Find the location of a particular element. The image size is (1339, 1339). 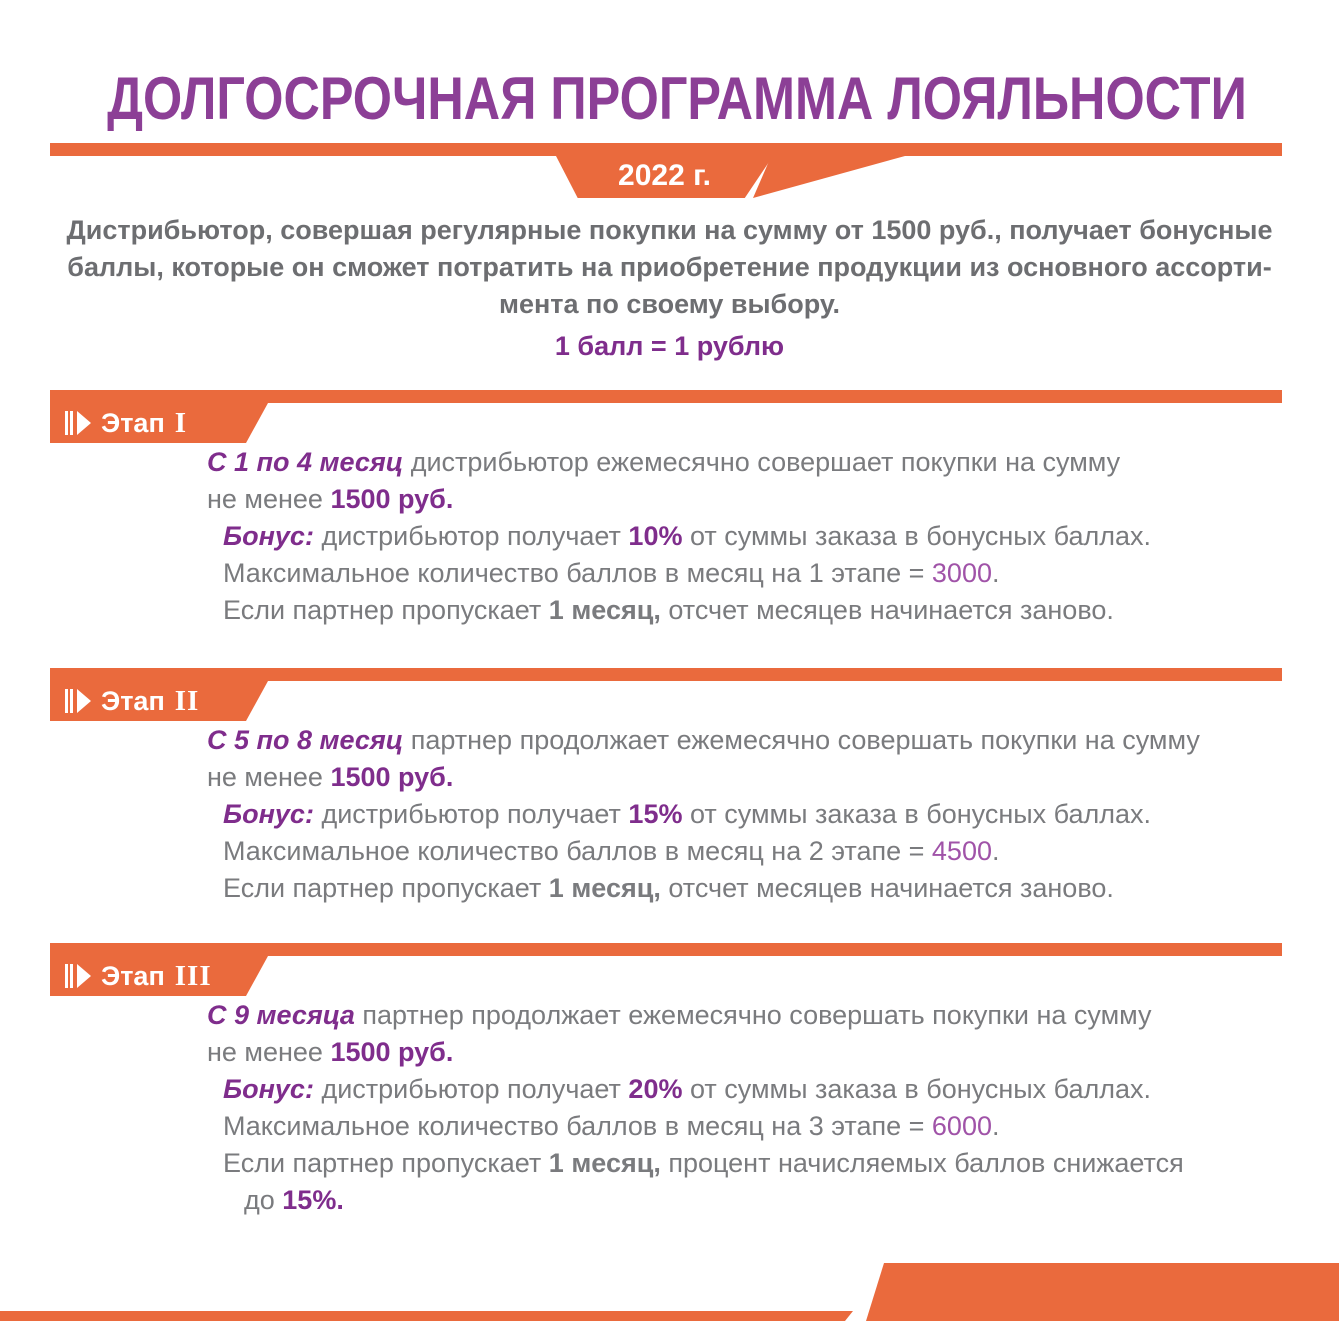

text-segment: С 9 месяца is located at coordinates (281, 1015).